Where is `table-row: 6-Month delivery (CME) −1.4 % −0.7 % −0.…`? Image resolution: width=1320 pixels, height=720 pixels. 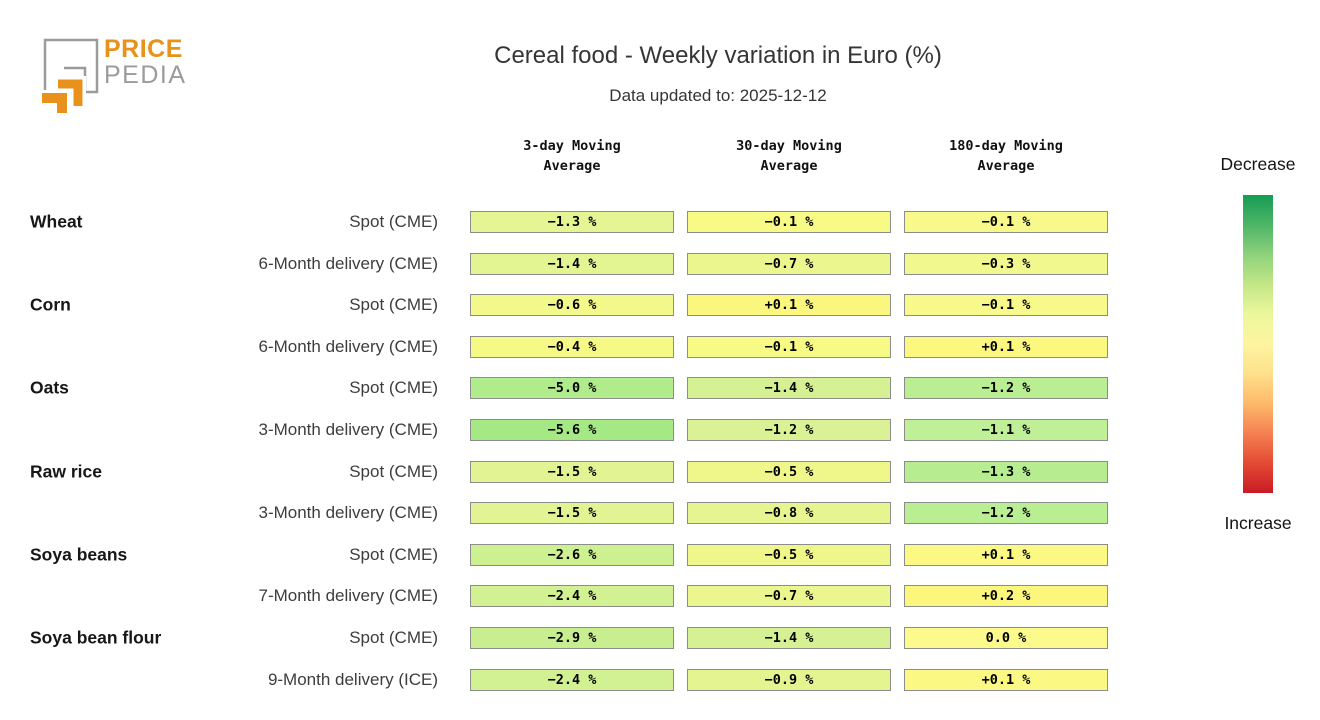 table-row: 6-Month delivery (CME) −1.4 % −0.7 % −0.… is located at coordinates (660, 263).